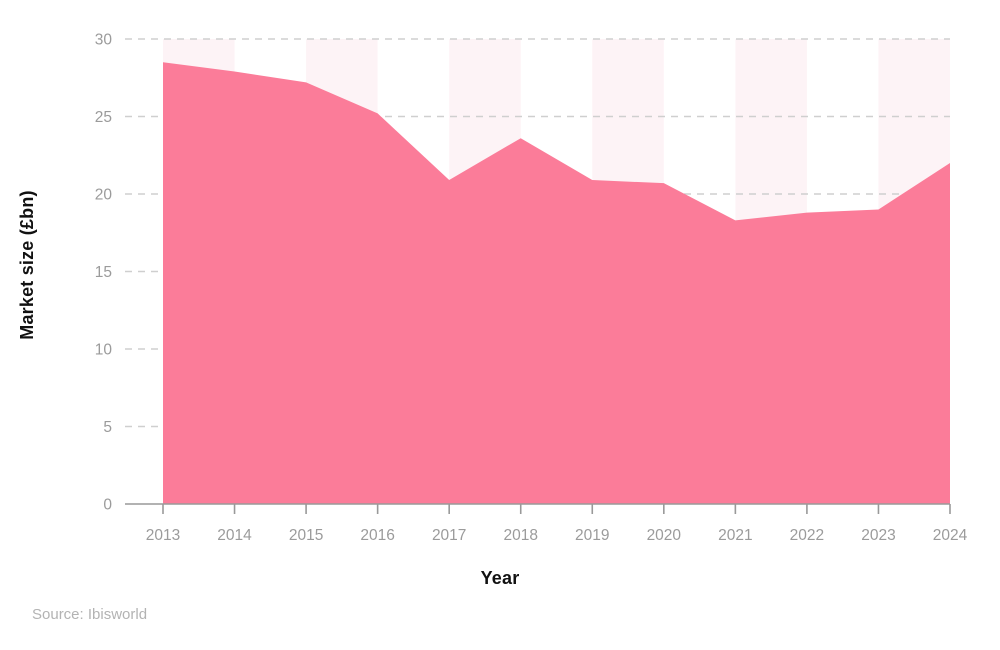  What do you see at coordinates (234, 535) in the screenshot?
I see `x-tick-label: 2014` at bounding box center [234, 535].